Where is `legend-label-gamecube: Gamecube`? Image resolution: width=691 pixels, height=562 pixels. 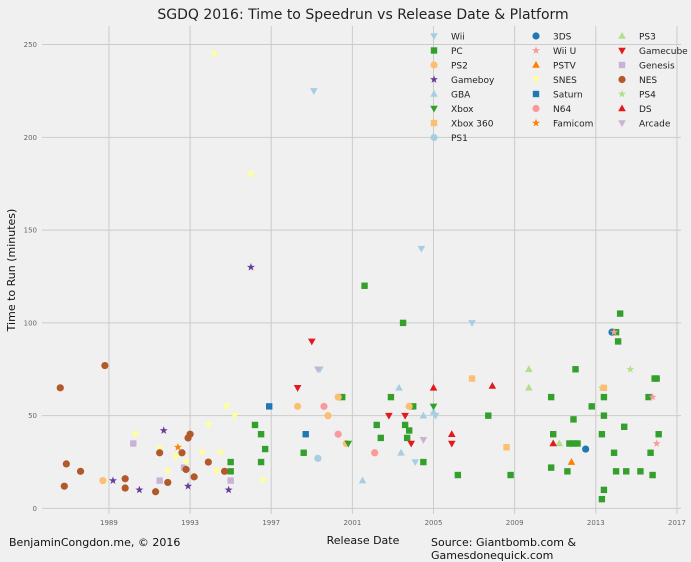
legend-label-gamecube: Gamecube is located at coordinates (663, 52).